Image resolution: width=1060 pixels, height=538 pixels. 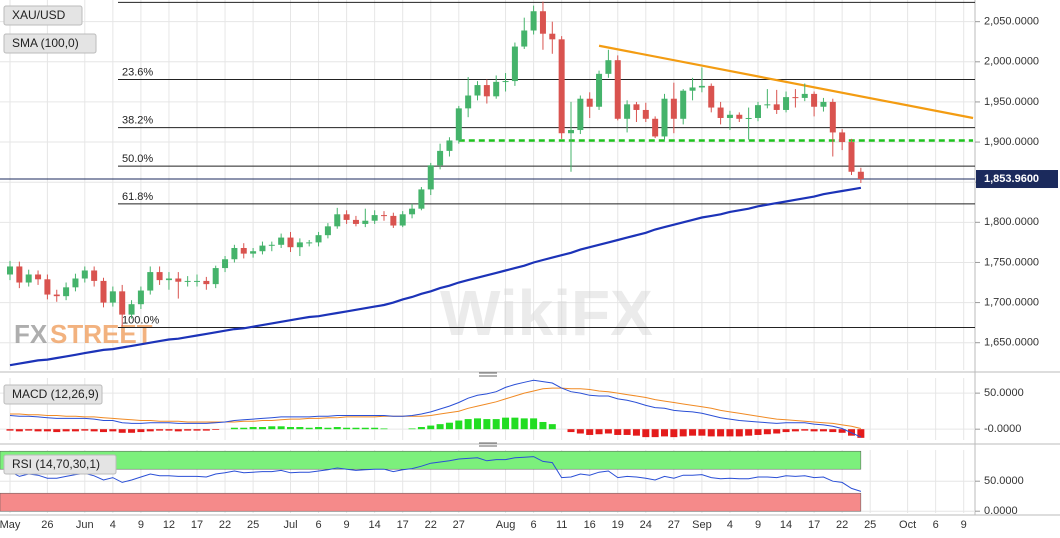 I want to click on fib-label: 61.8%, so click(x=137, y=197).